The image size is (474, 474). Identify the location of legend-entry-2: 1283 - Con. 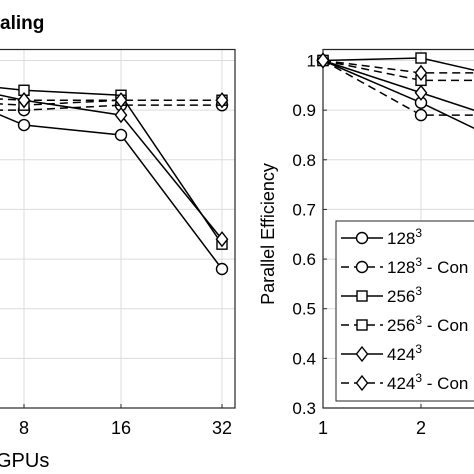
(404, 266).